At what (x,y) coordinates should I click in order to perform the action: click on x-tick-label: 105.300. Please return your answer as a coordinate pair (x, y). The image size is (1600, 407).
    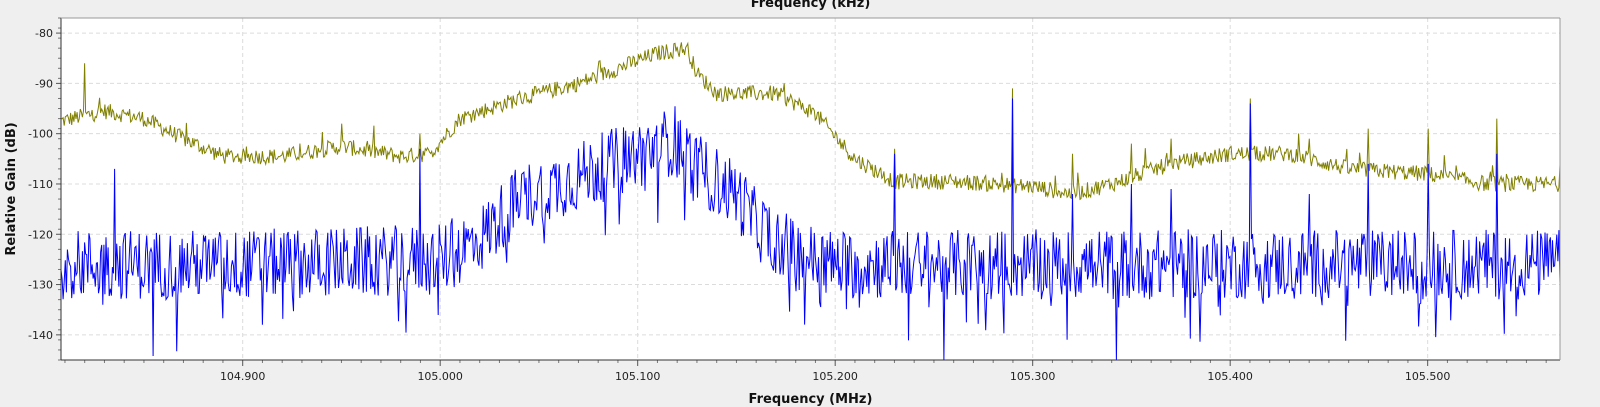
    Looking at the image, I should click on (1033, 376).